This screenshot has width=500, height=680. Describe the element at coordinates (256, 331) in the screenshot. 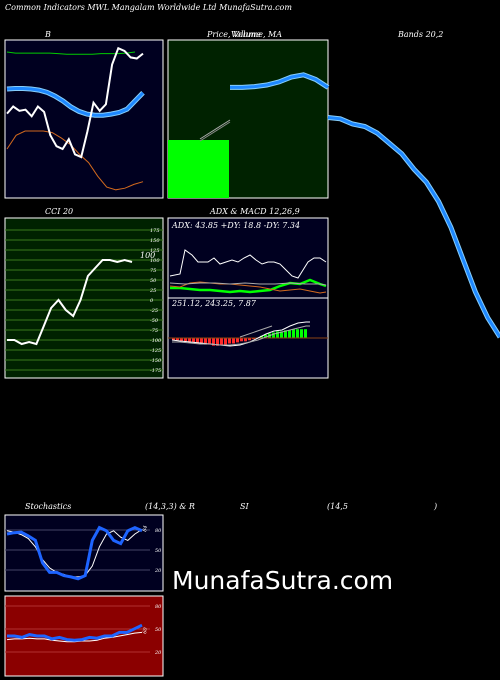

I see `macd-accent-line` at that location.